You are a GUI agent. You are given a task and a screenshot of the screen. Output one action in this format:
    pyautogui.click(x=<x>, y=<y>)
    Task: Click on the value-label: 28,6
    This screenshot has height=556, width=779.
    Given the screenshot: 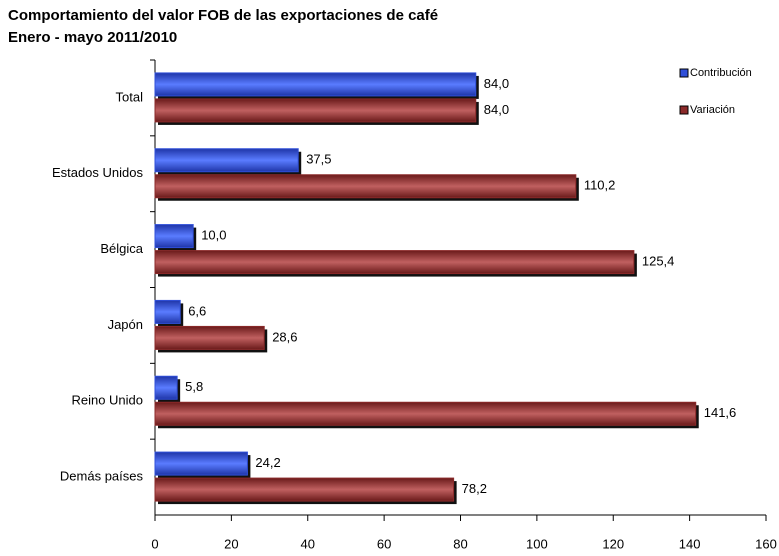 What is the action you would take?
    pyautogui.click(x=284, y=336)
    